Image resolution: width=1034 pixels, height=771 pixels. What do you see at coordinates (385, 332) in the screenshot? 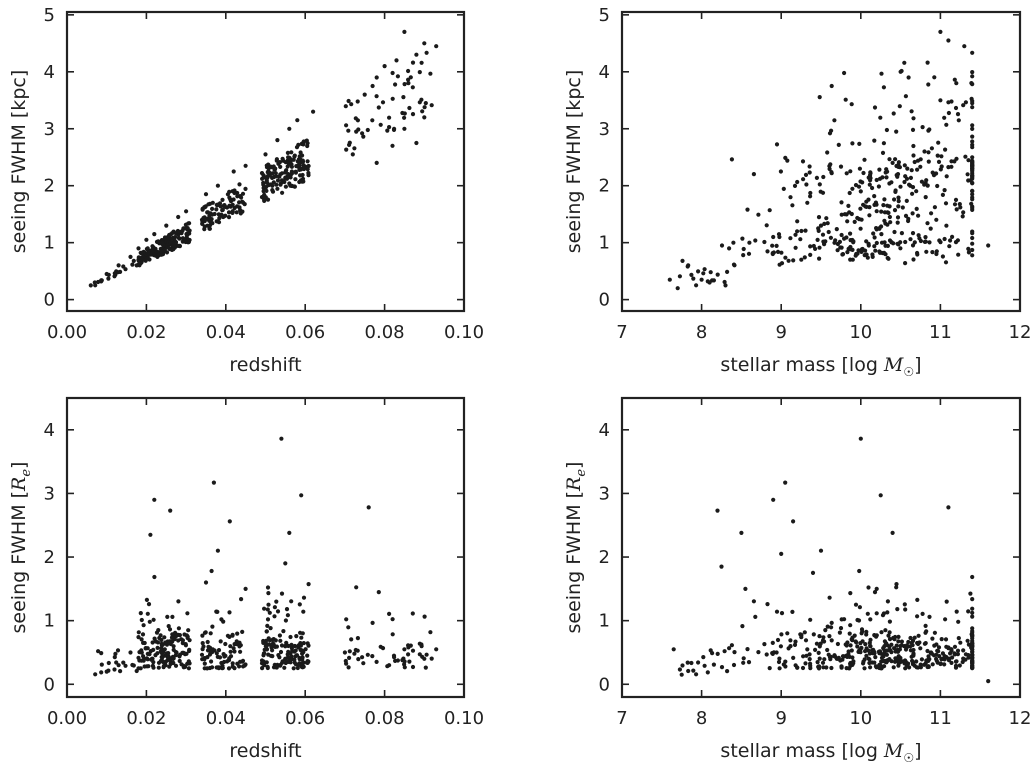
I see `x-tick-label: 0.08` at bounding box center [385, 332].